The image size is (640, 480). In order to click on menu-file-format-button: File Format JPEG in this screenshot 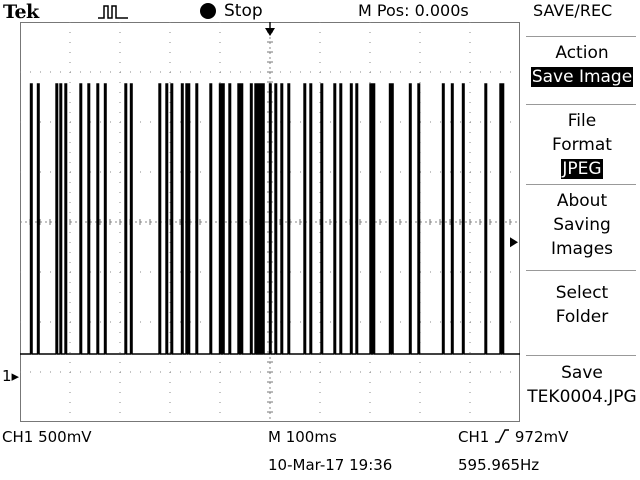, I will do `click(582, 145)`.